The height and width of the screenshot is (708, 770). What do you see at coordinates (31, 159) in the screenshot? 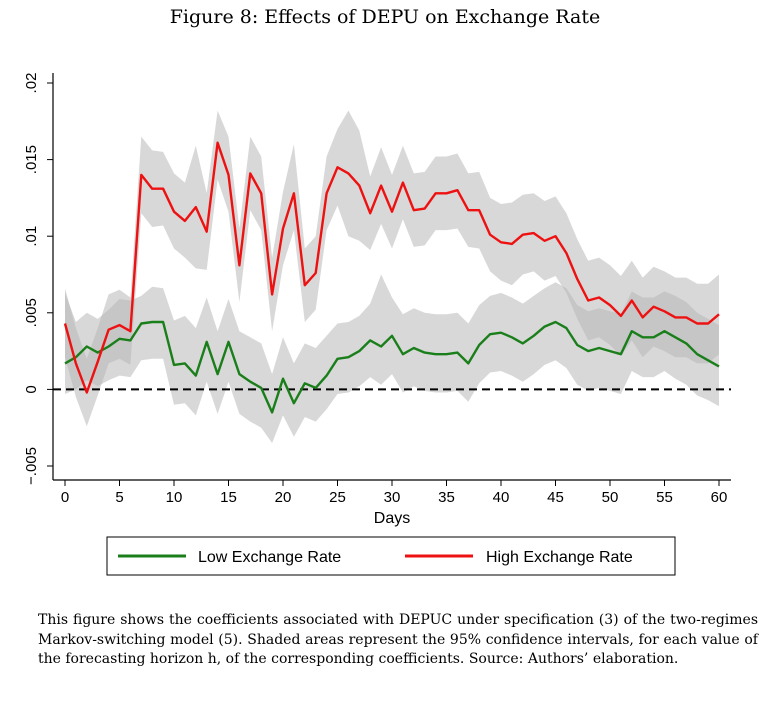
I see `y-tick-label: .015` at bounding box center [31, 159].